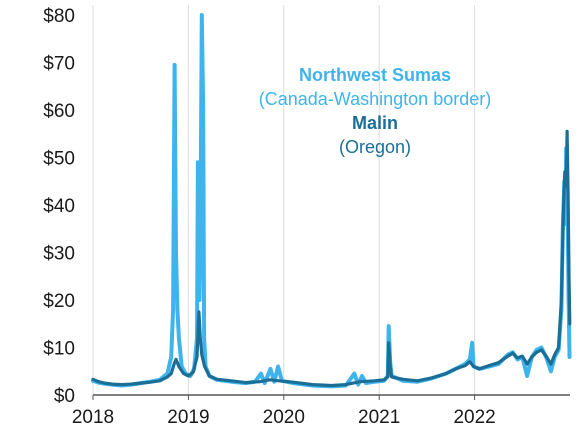 Image resolution: width=585 pixels, height=440 pixels. What do you see at coordinates (375, 123) in the screenshot?
I see `legend-name-1: Malin` at bounding box center [375, 123].